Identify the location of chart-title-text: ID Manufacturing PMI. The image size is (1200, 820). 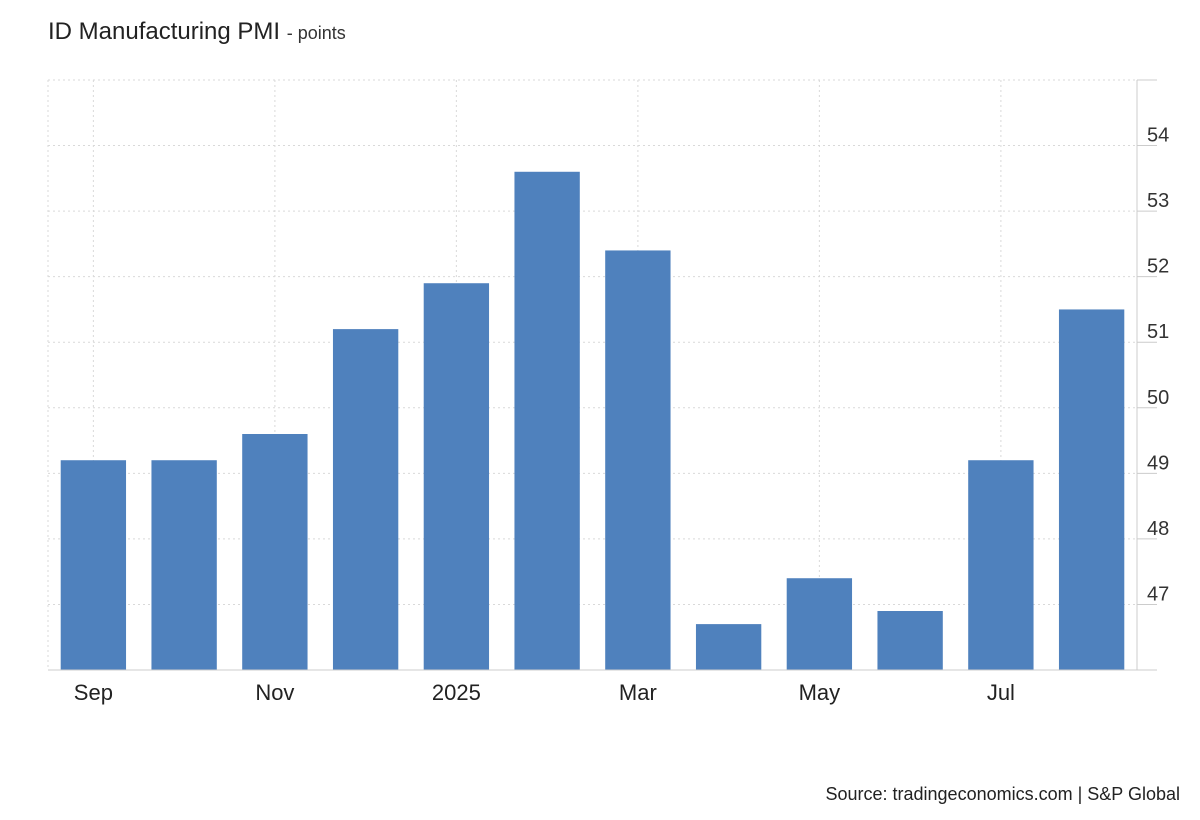
(164, 31).